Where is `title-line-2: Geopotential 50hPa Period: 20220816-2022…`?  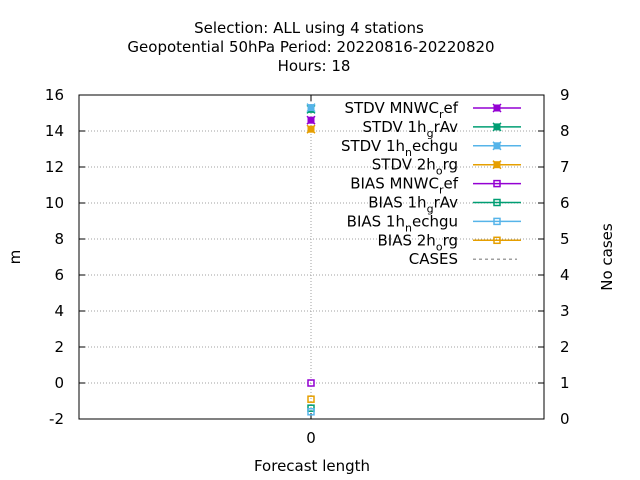 title-line-2: Geopotential 50hPa Period: 20220816-2022… is located at coordinates (310, 47).